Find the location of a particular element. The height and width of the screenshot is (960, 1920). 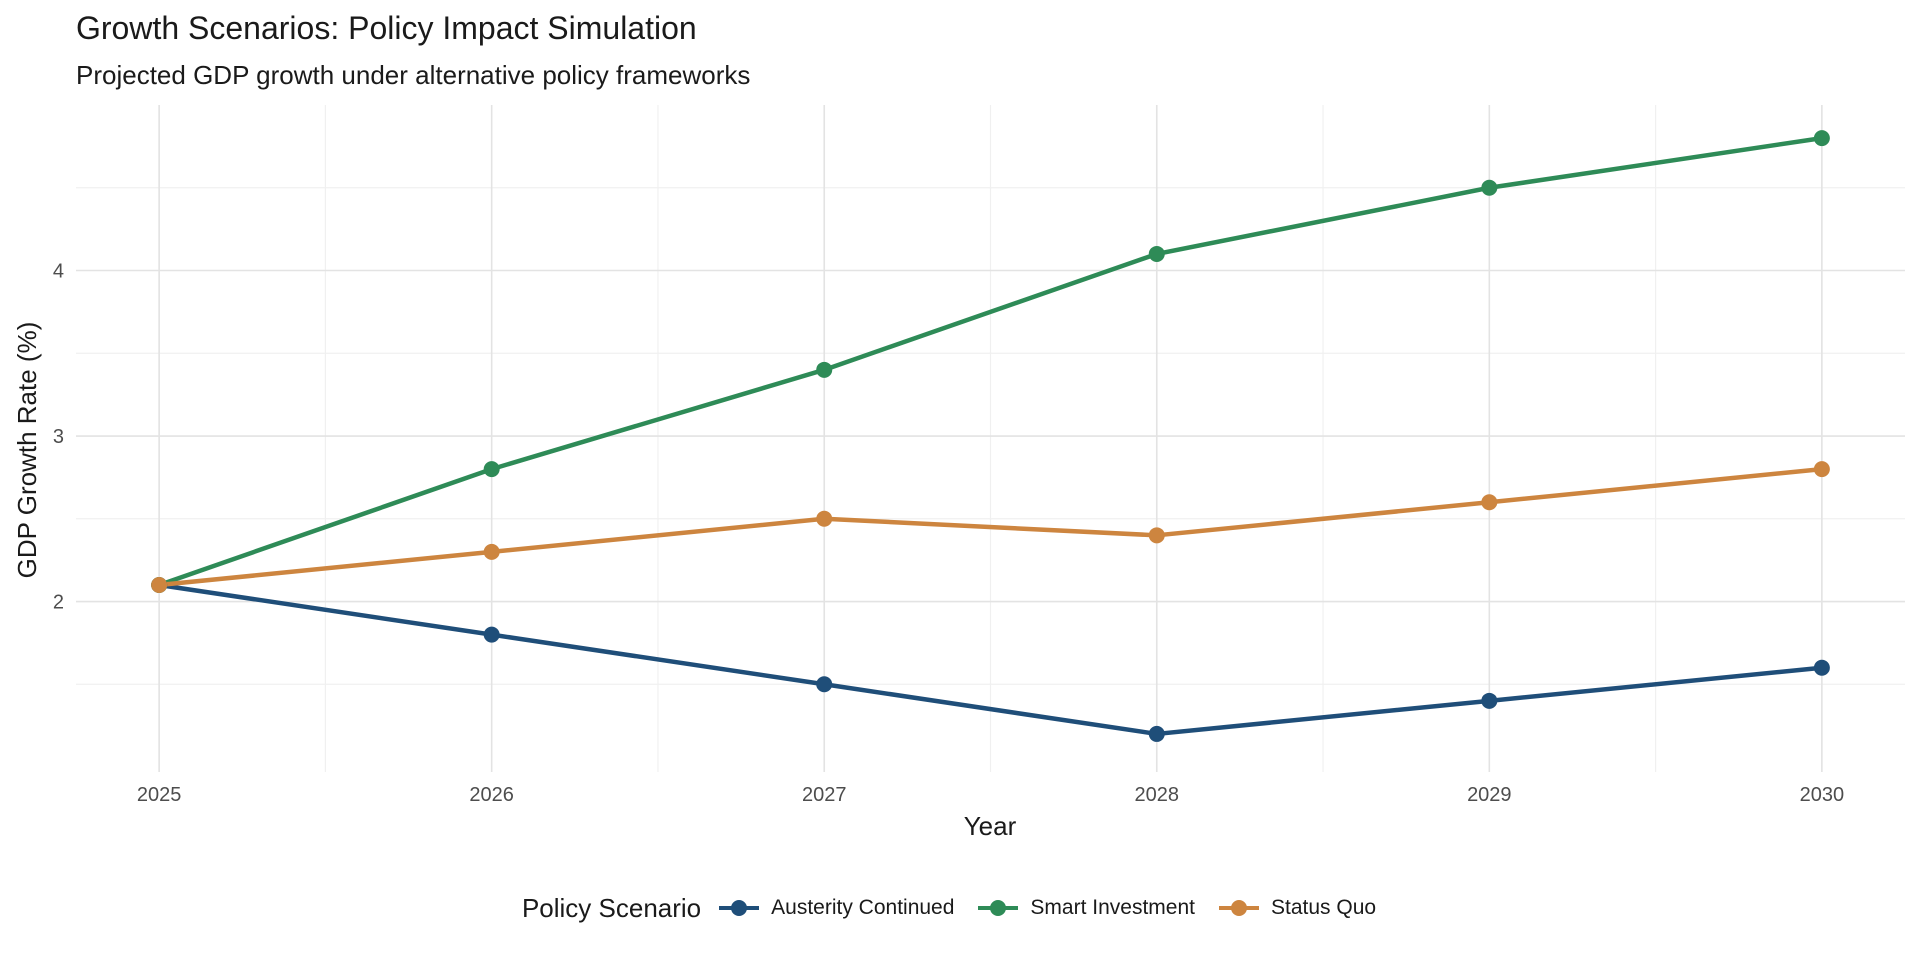

legend-item-status-quo: Status Quo is located at coordinates (1296, 908).